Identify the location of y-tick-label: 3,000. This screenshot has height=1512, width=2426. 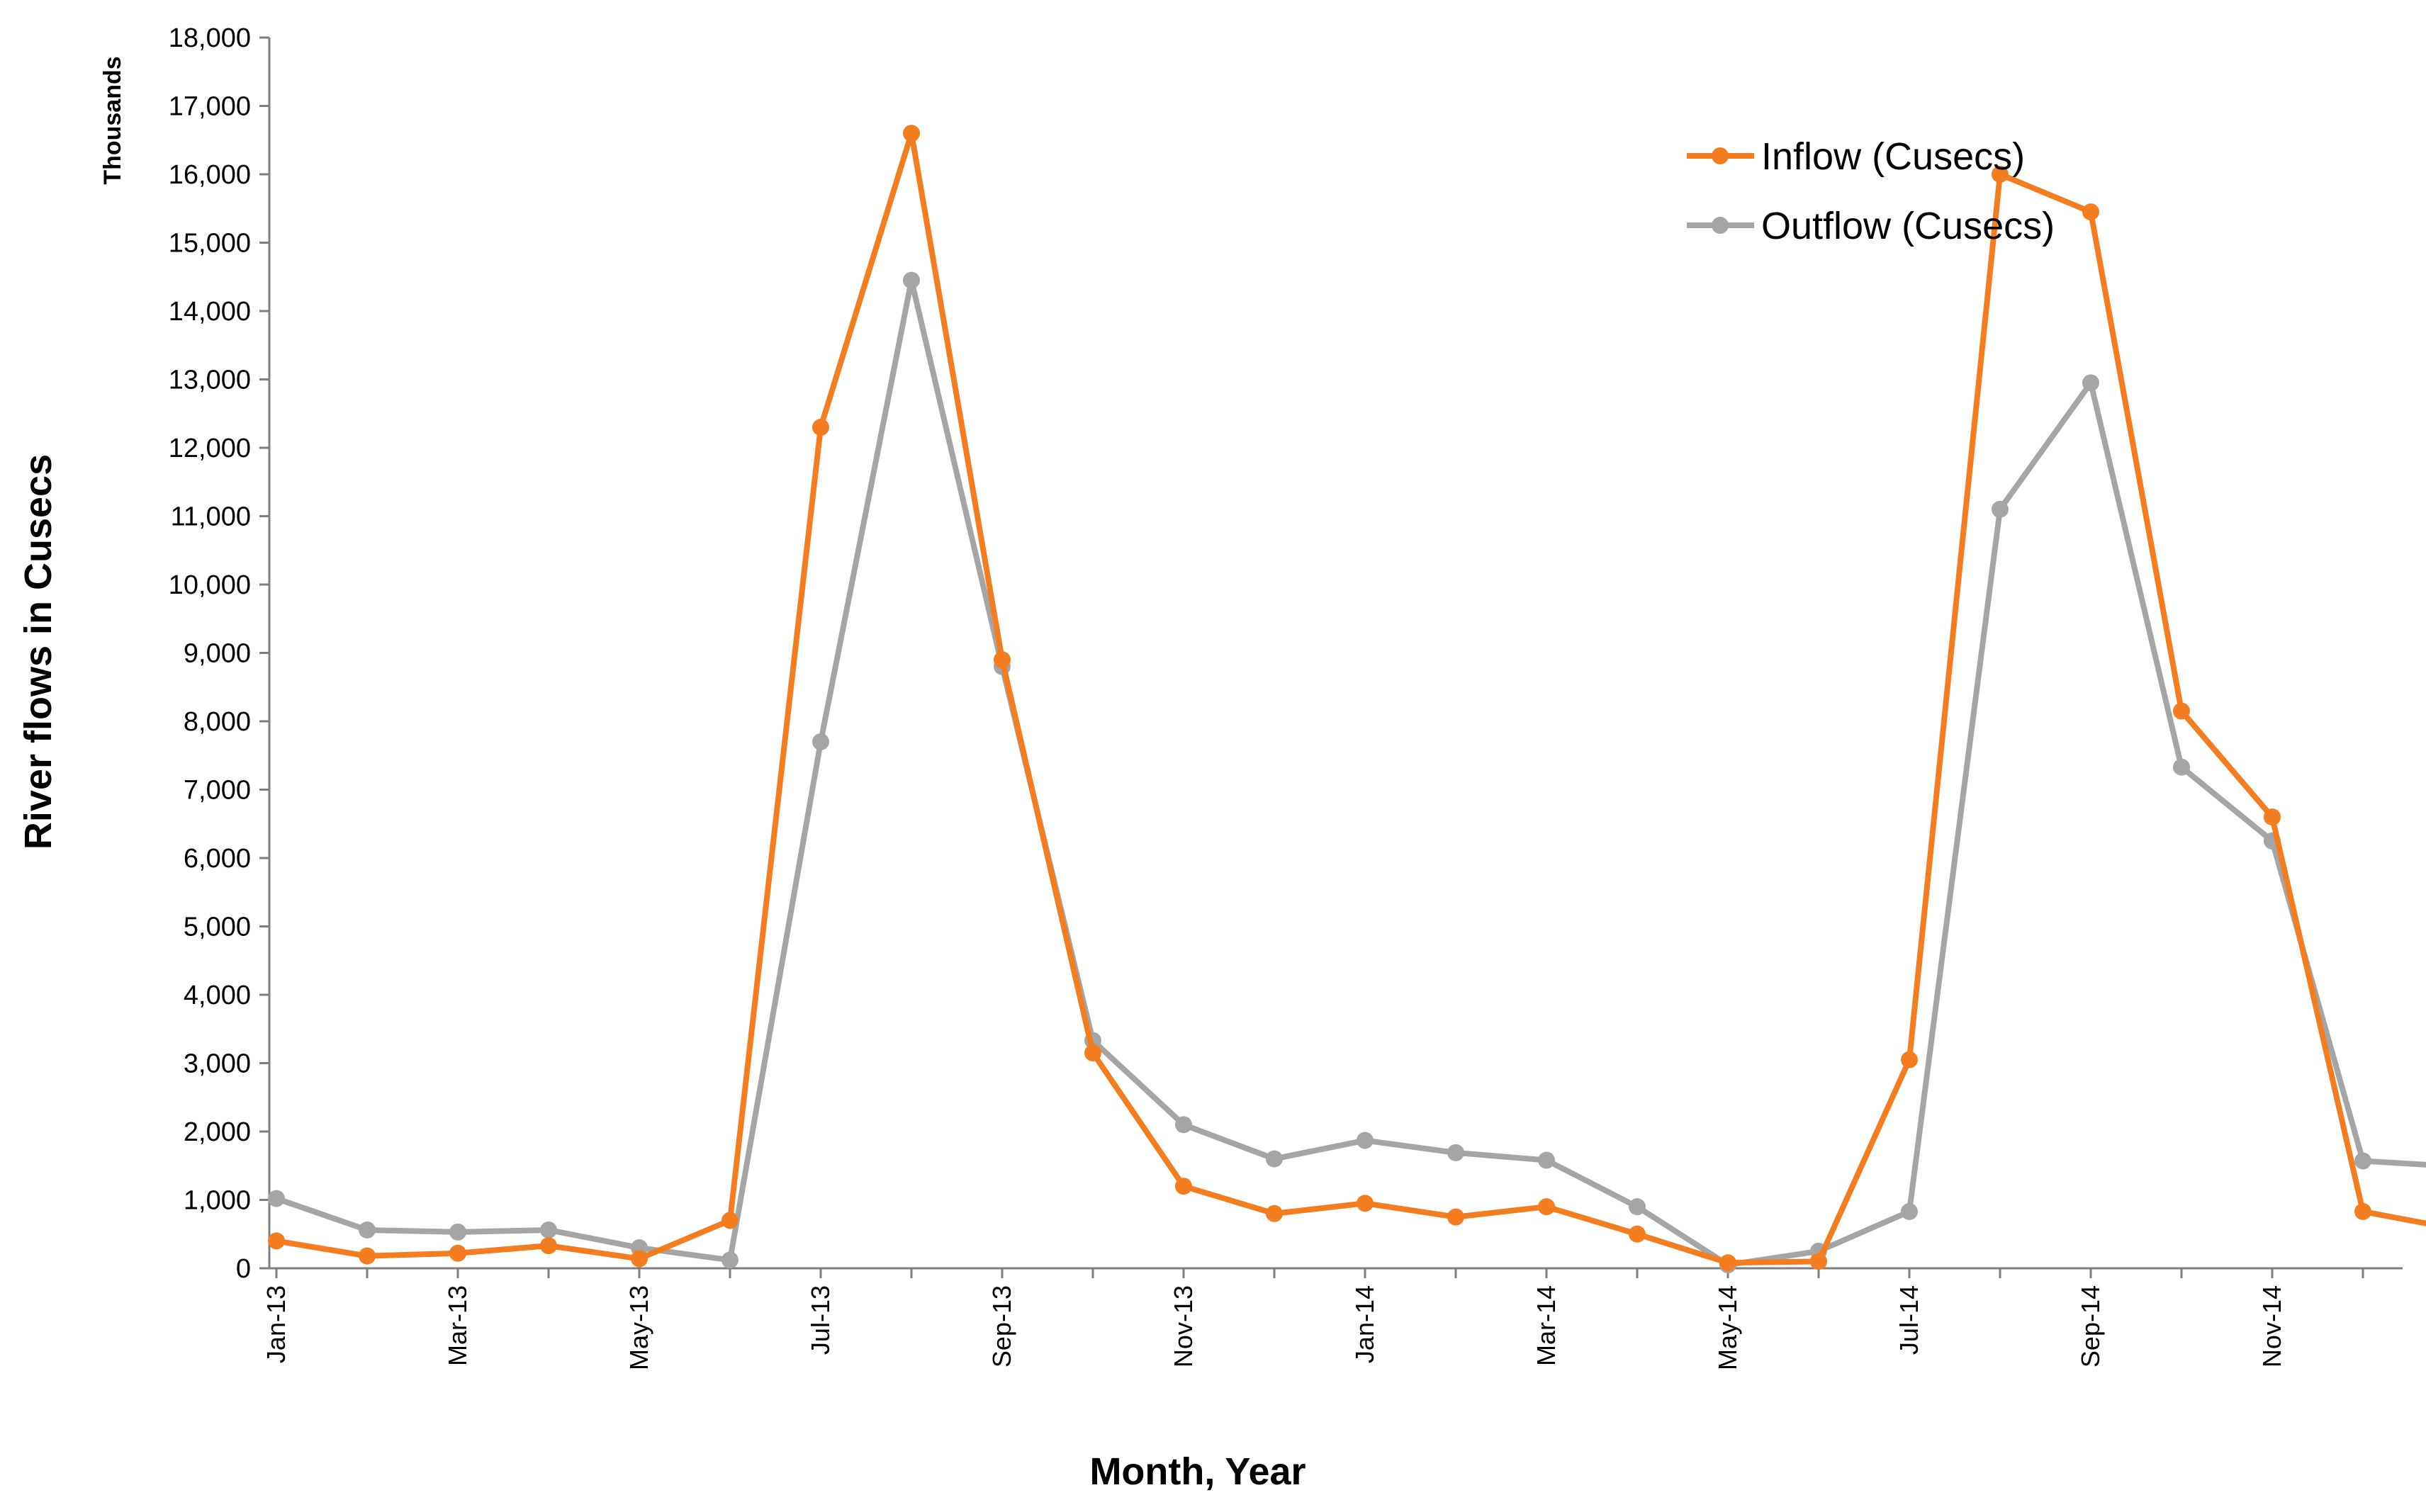
(218, 1064).